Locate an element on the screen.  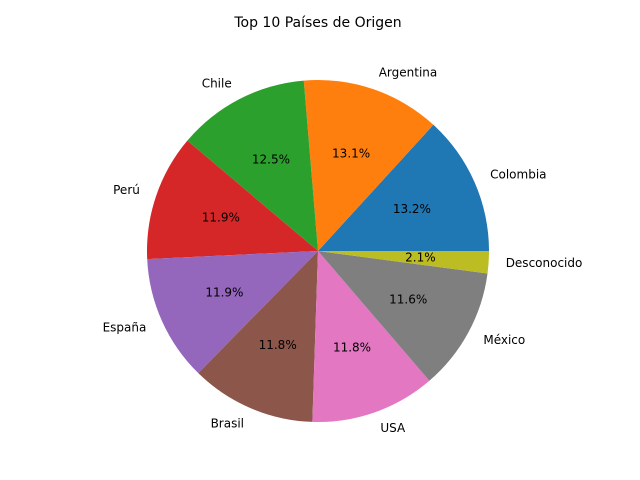
slice-label-colombia: Colombia is located at coordinates (518, 175).